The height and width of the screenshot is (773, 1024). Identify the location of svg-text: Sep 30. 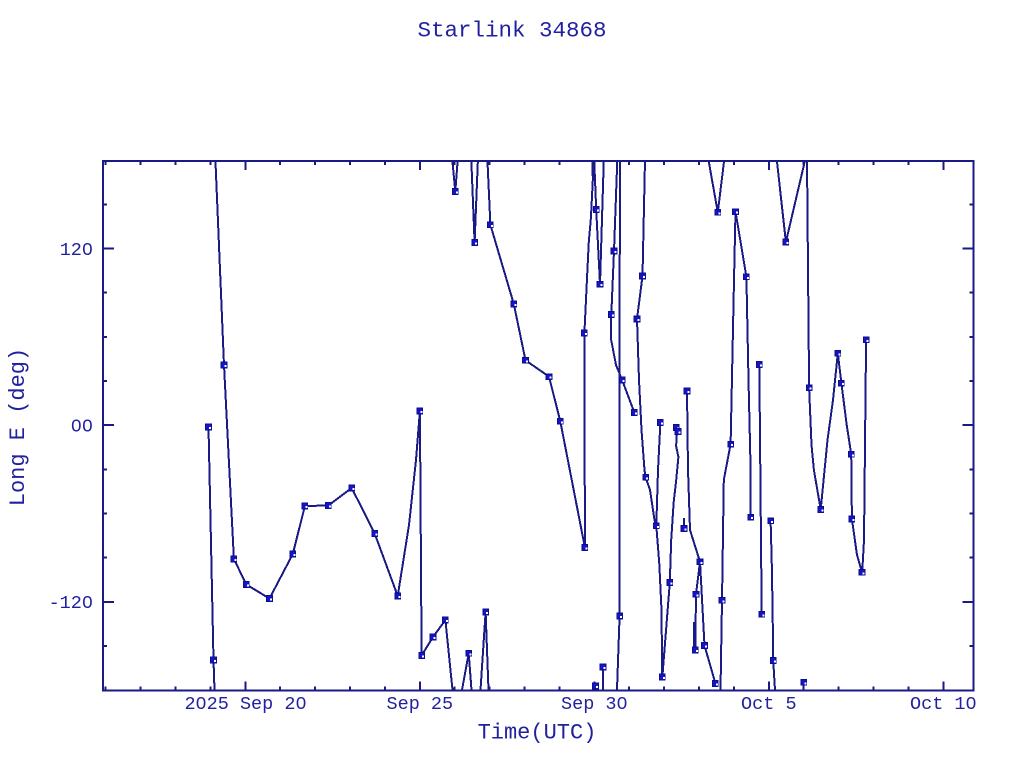
(594, 704).